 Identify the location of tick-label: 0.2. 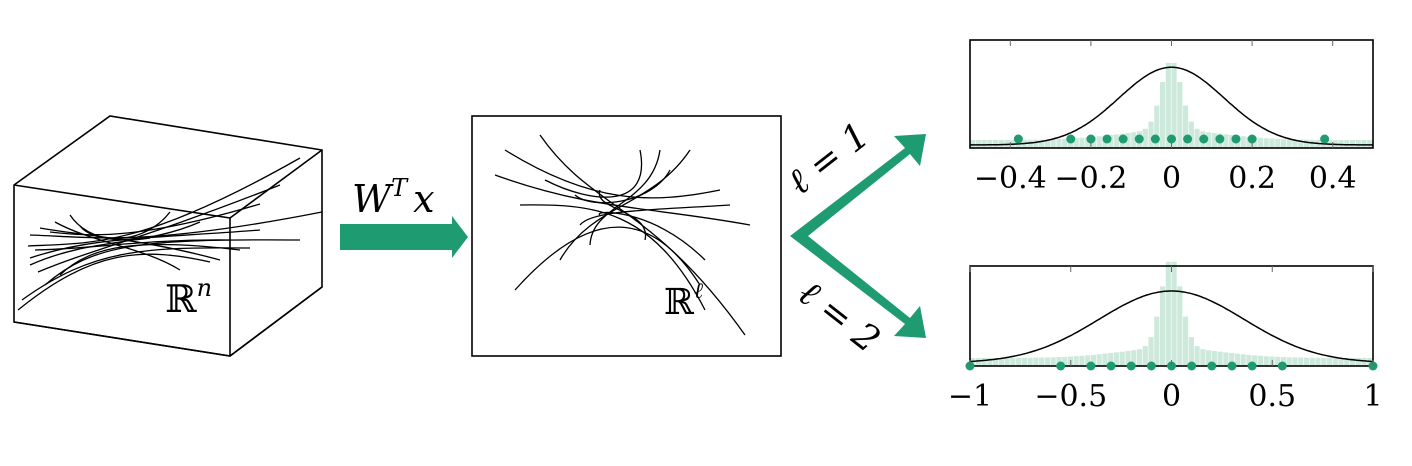
(1252, 178).